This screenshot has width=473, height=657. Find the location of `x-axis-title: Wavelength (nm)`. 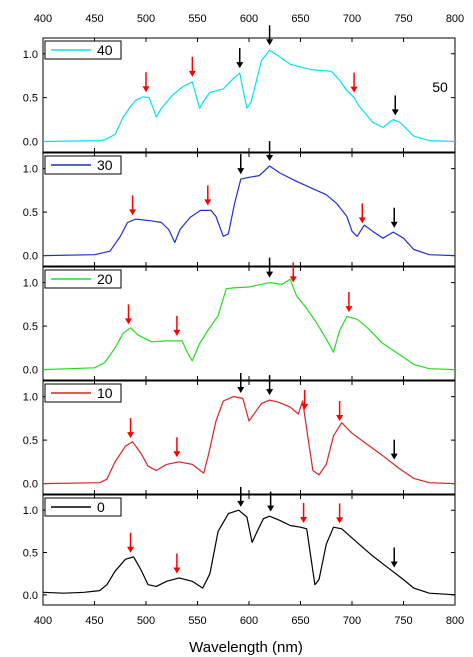

x-axis-title: Wavelength (nm) is located at coordinates (246, 647).